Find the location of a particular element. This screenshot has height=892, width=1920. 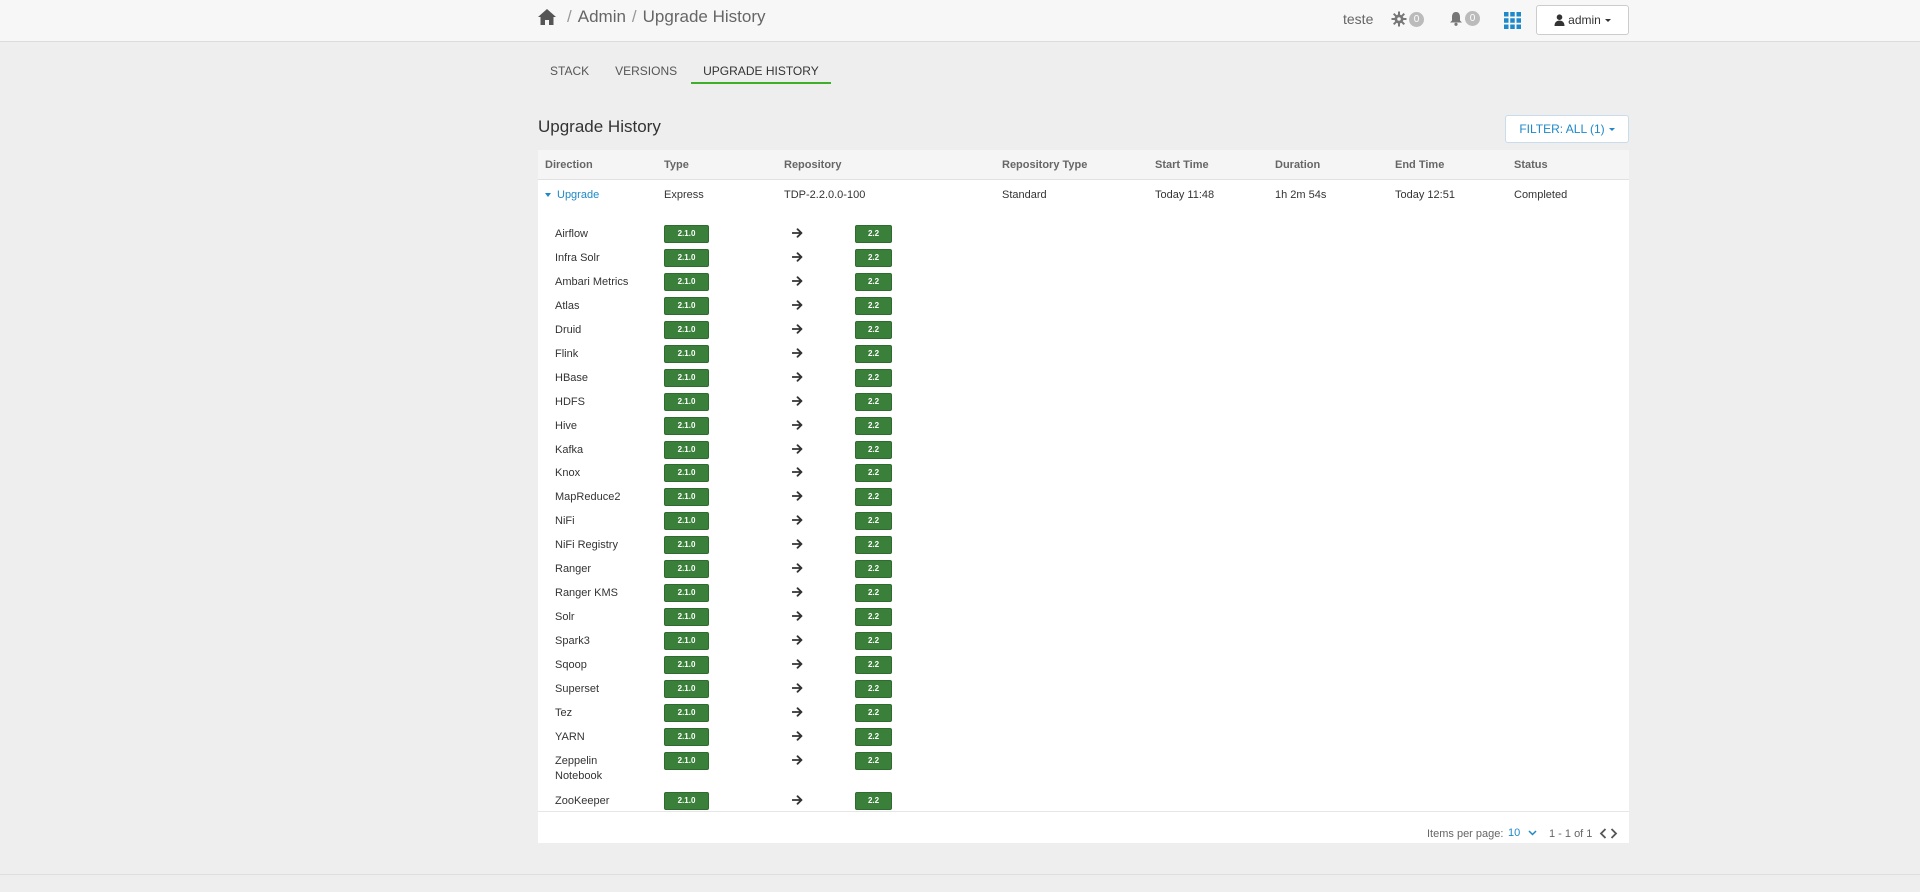

column-header-repository-type: Repository Type is located at coordinates (1045, 165).